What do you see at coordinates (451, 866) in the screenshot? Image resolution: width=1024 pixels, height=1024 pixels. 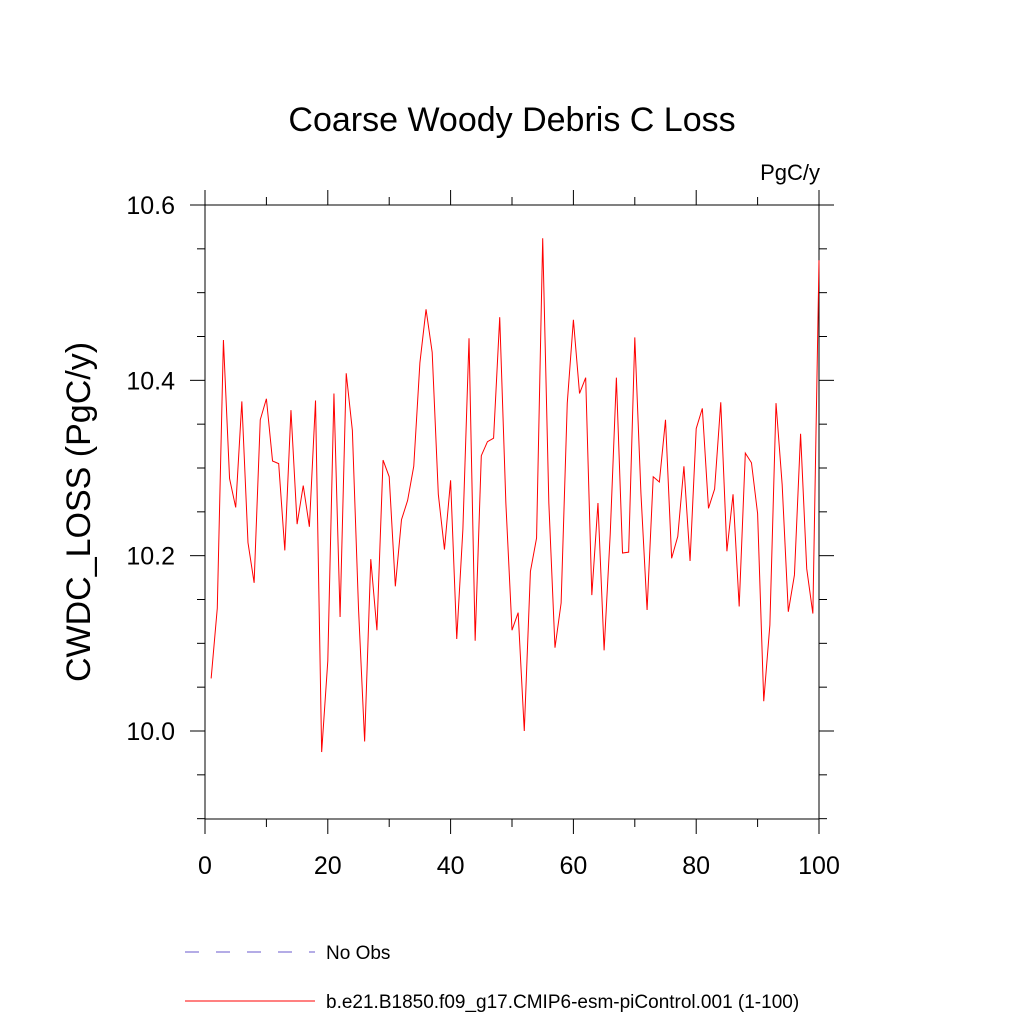 I see `x-tick-label: 40` at bounding box center [451, 866].